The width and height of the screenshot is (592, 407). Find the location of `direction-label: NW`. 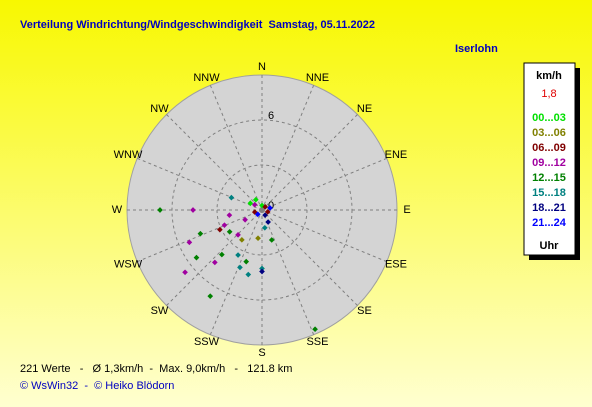

direction-label: NW is located at coordinates (159, 109).